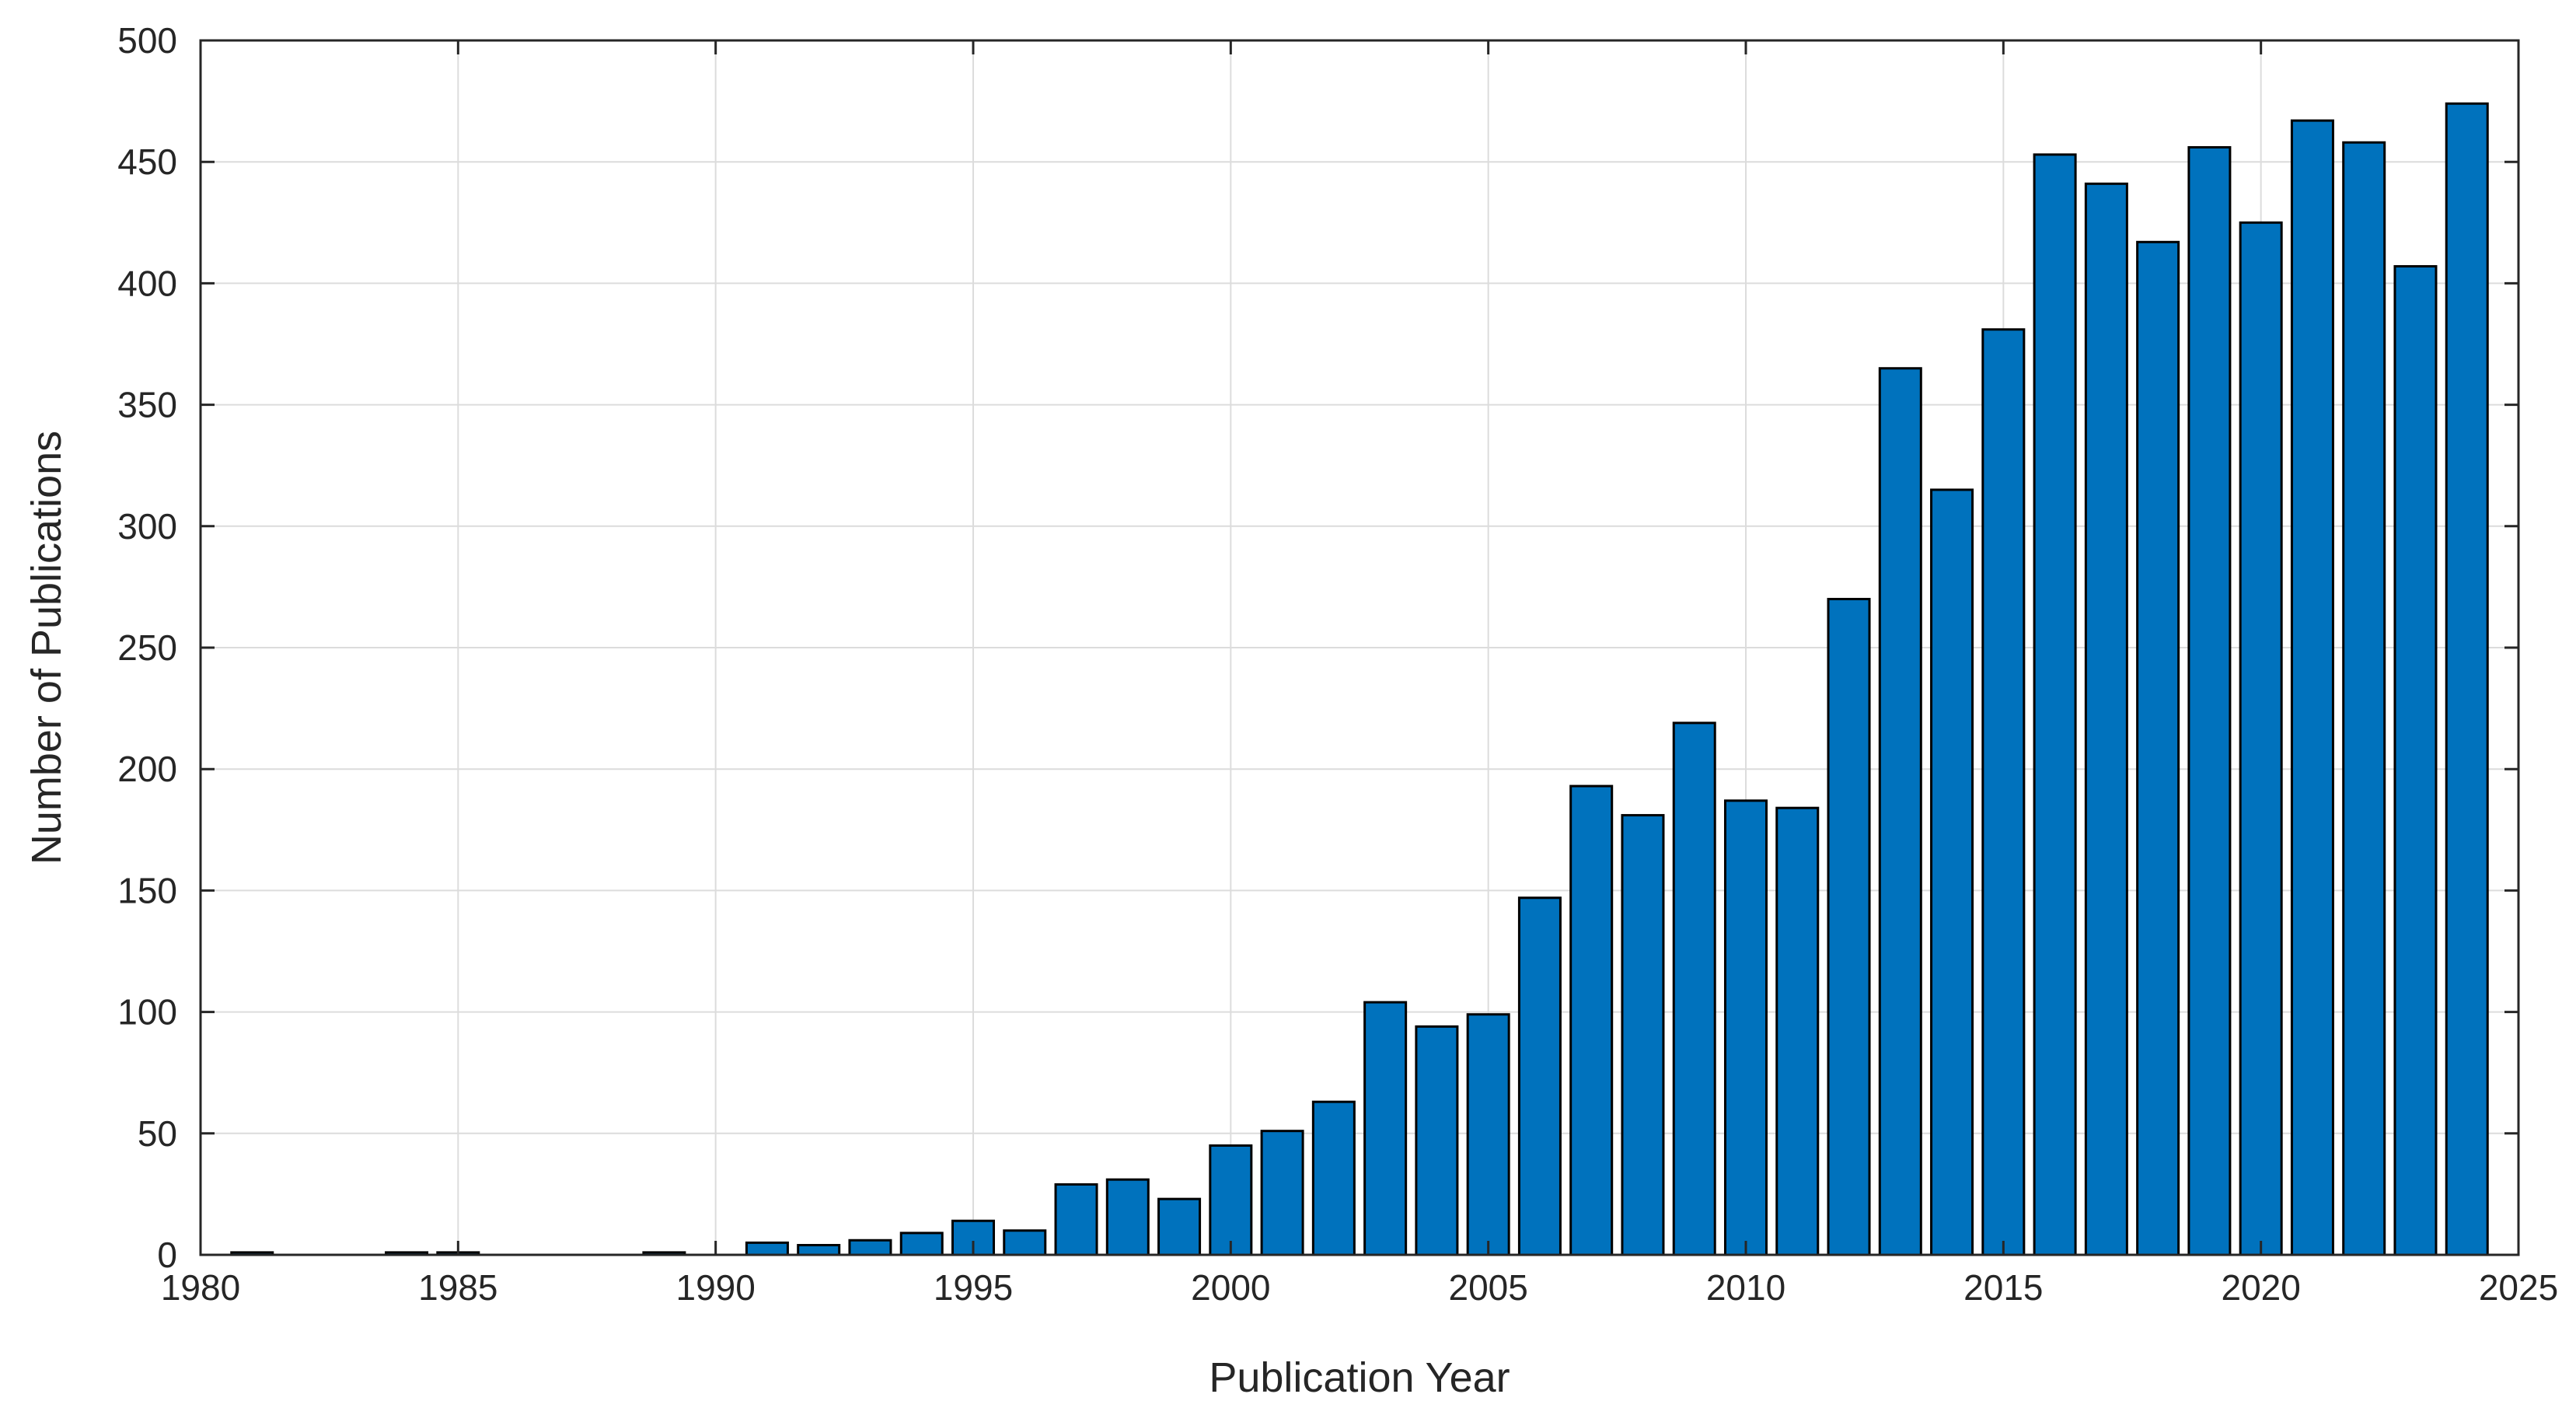 Image resolution: width=2576 pixels, height=1415 pixels. I want to click on y-tick-label: 200, so click(147, 769).